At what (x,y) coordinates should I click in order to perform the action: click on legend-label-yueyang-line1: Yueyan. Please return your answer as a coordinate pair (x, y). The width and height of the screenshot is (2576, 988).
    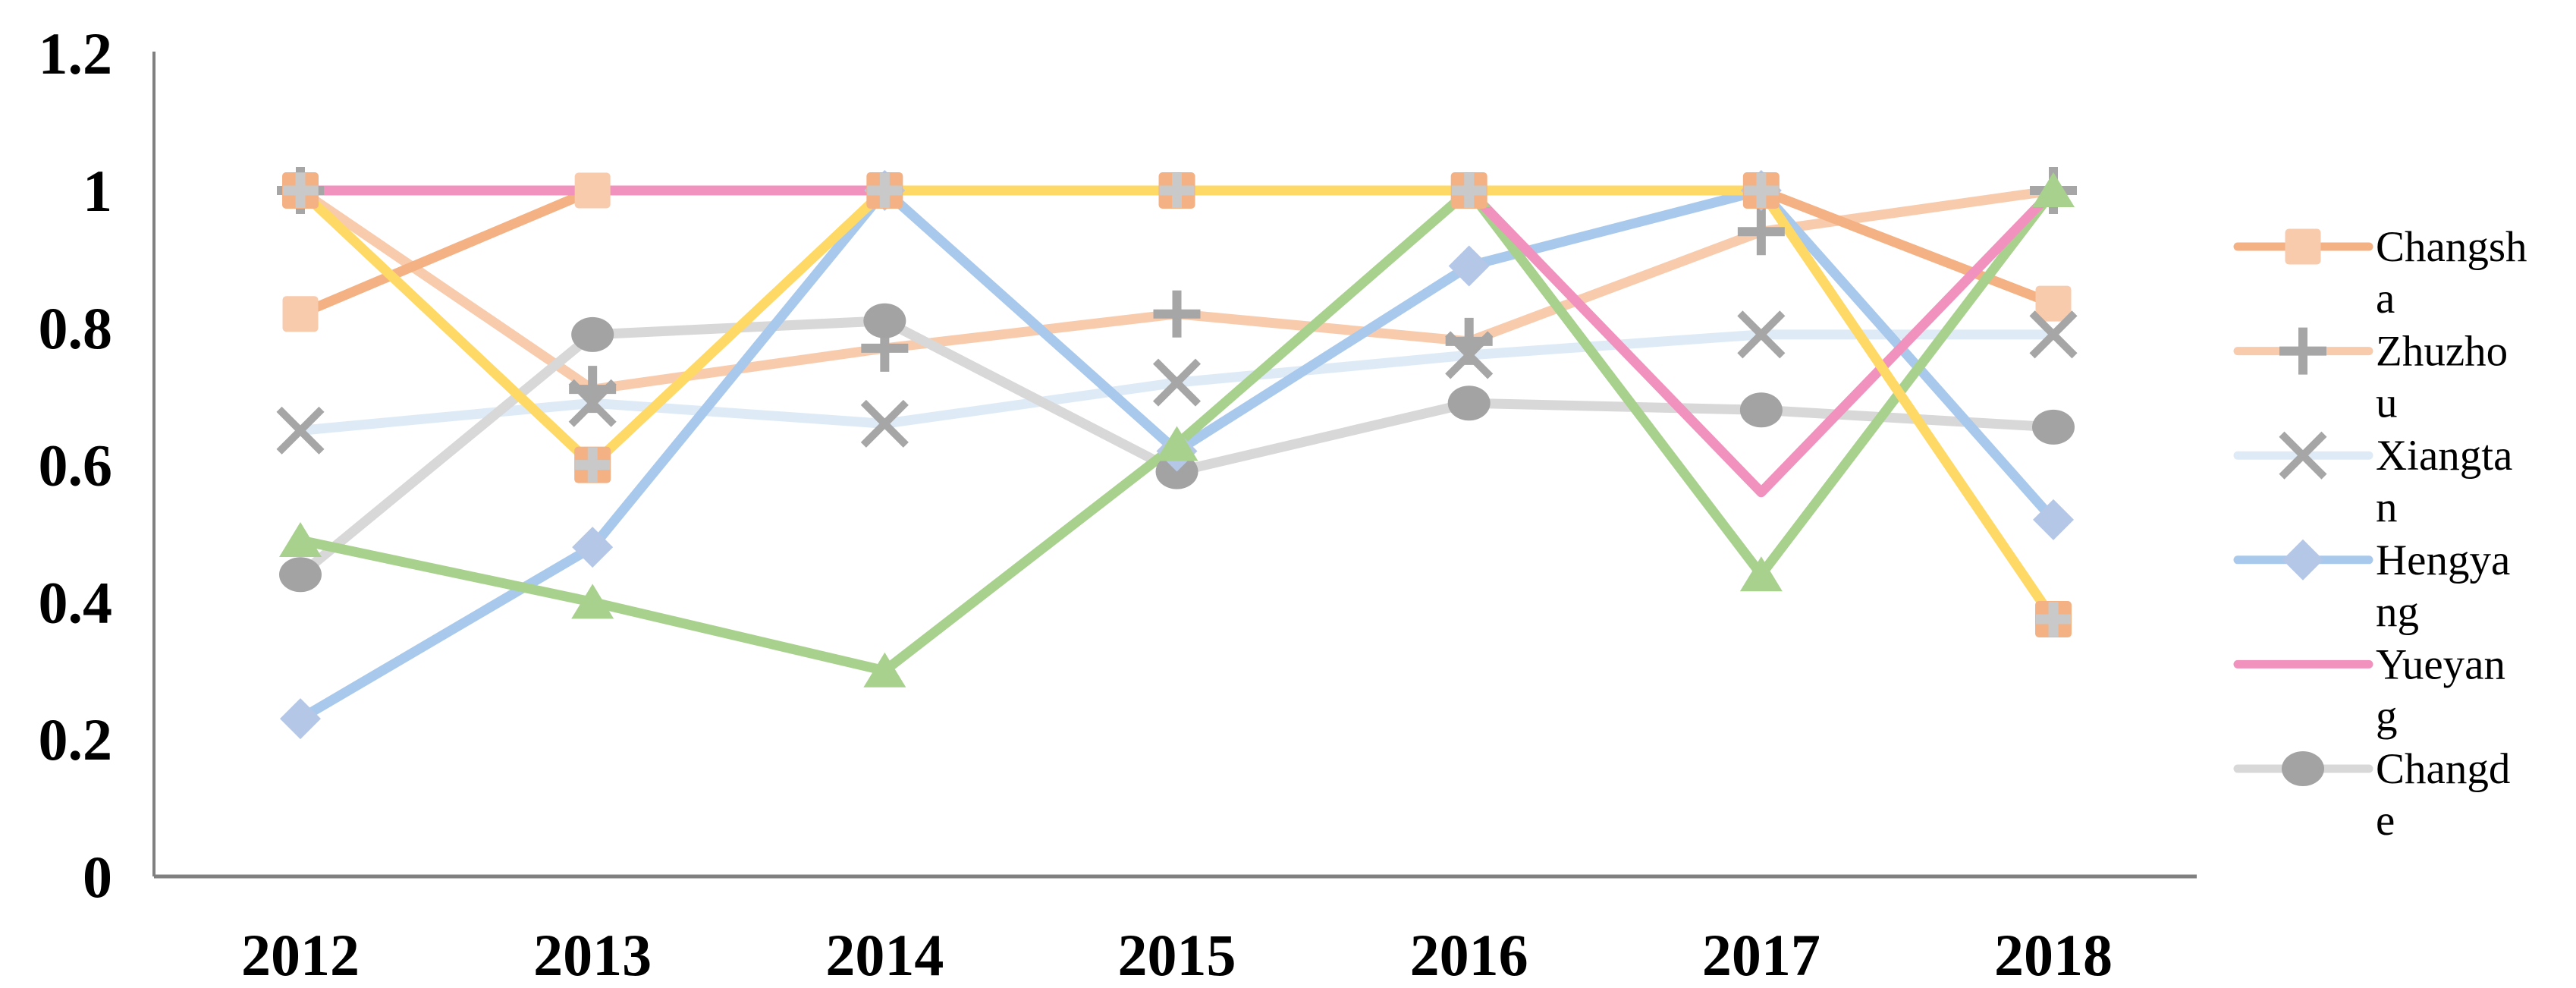
    Looking at the image, I should click on (2440, 664).